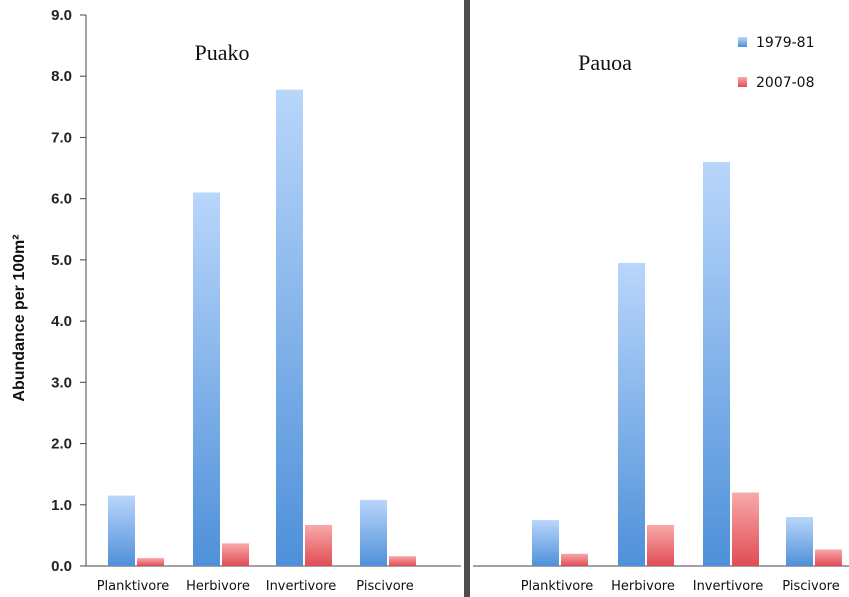 Image resolution: width=849 pixels, height=597 pixels. What do you see at coordinates (61, 505) in the screenshot?
I see `y-tick-label: 1.0` at bounding box center [61, 505].